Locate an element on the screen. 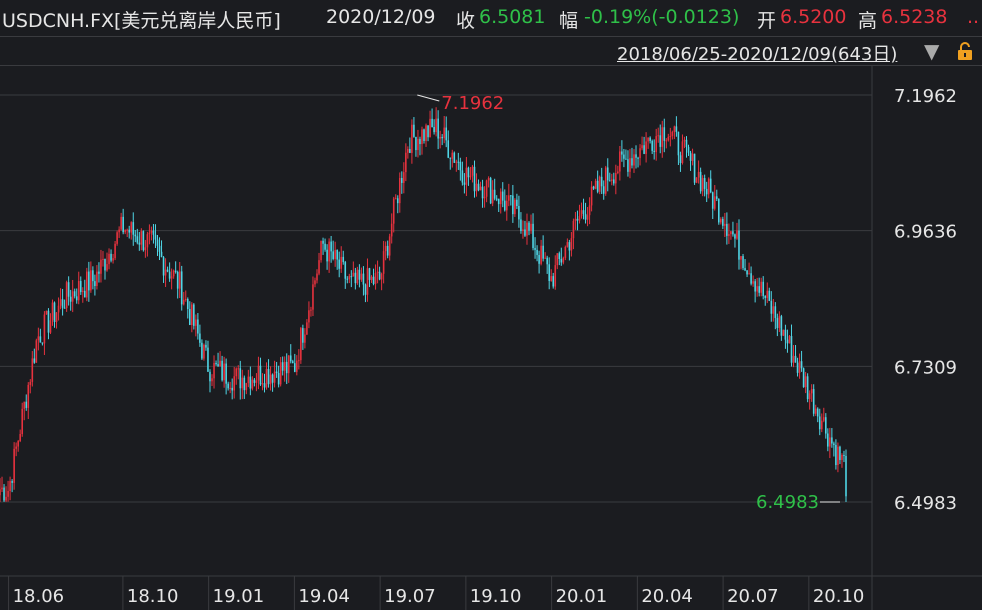 The height and width of the screenshot is (610, 982). range-bar: 2018/06/25-2020/12/09(643日) ▼ is located at coordinates (491, 51).